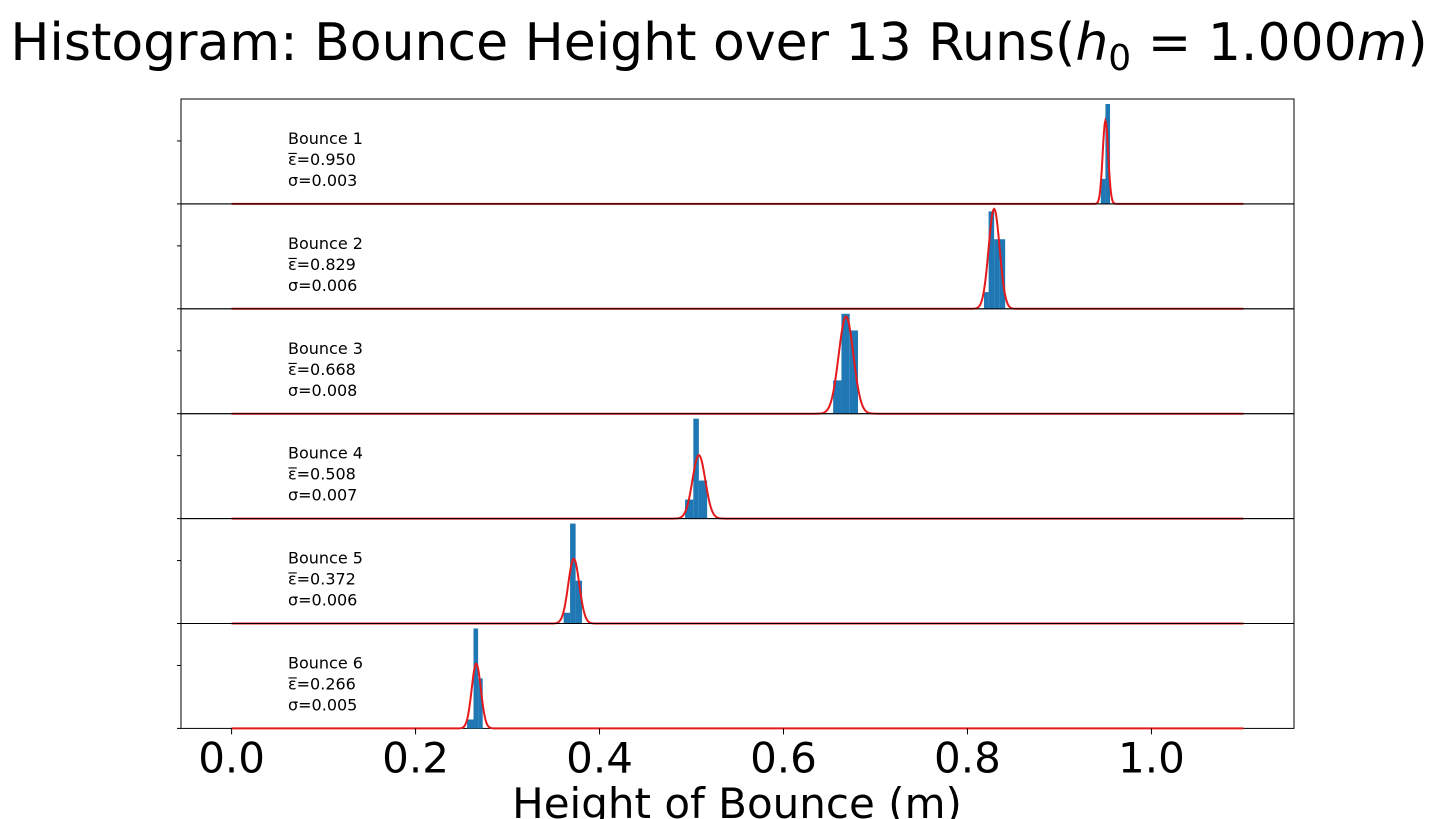 Image resolution: width=1438 pixels, height=819 pixels. Describe the element at coordinates (1417, 43) in the screenshot. I see `chart-title-suffix: )` at that location.